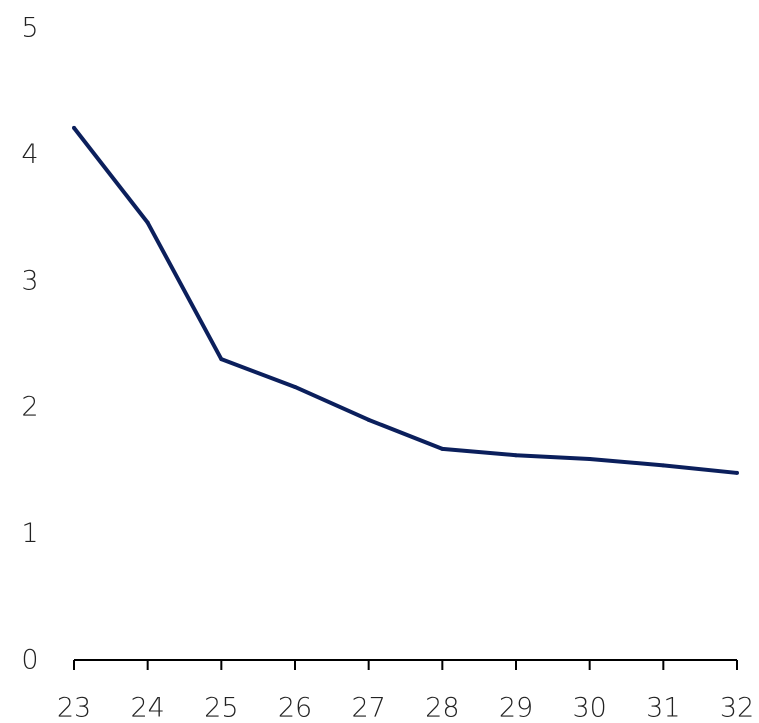  I want to click on x-tick-label-27: 27, so click(368, 708).